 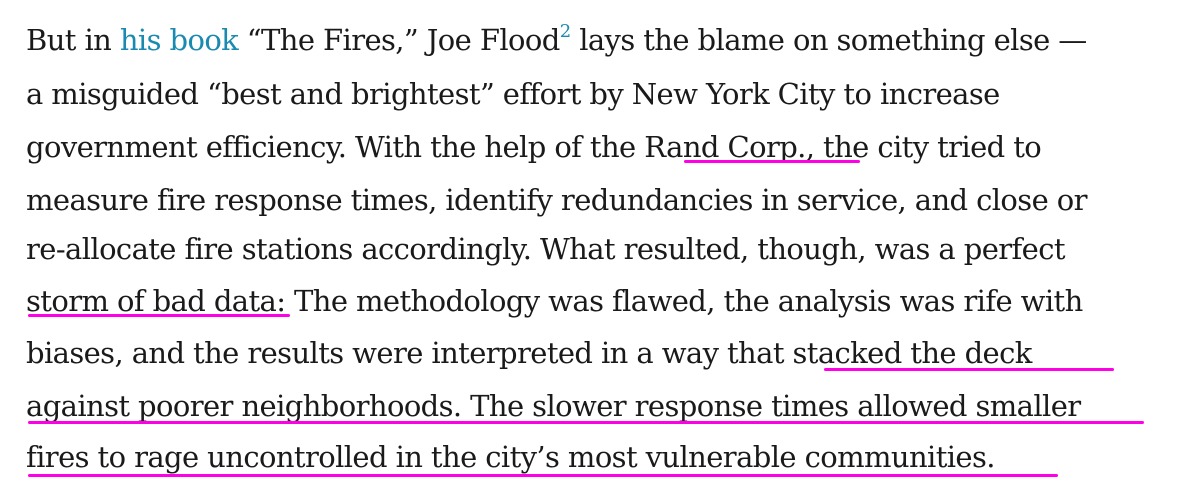 I want to click on his-book-link: his book, so click(x=179, y=40).